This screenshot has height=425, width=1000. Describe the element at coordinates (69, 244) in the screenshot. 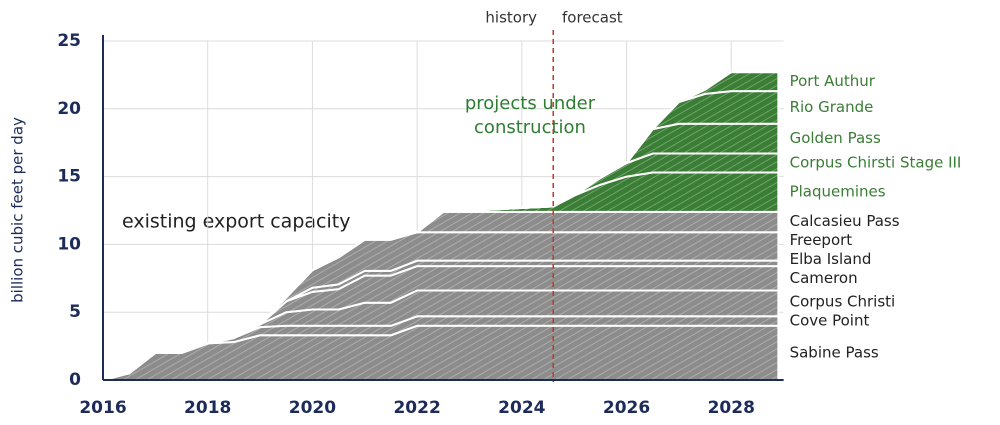

I see `y-tick-label: 10` at that location.